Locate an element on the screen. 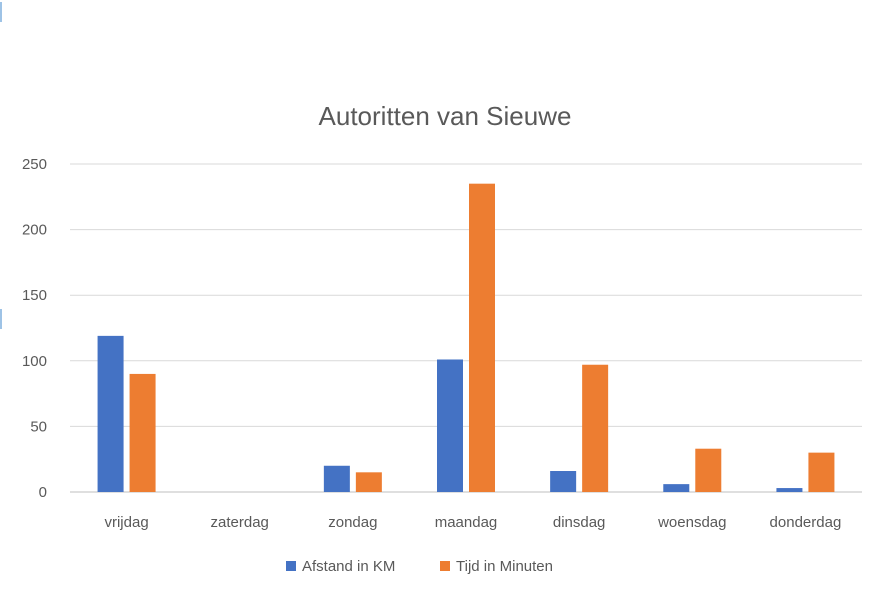 The width and height of the screenshot is (889, 601). bar-tijd-zondag is located at coordinates (368, 482).